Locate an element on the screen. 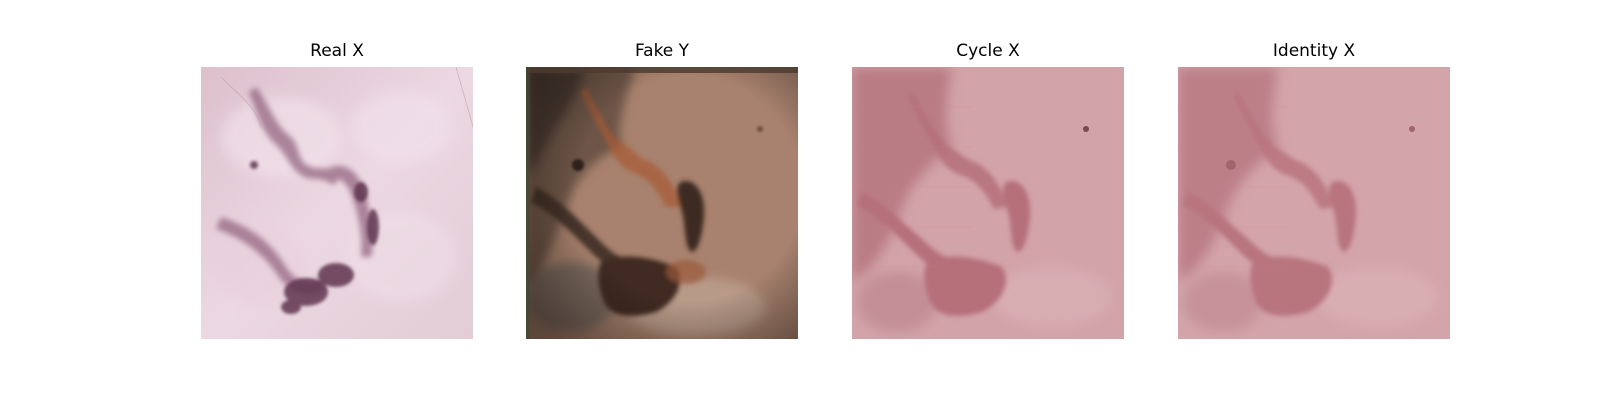 The height and width of the screenshot is (400, 1600). panel-title-cycle-x: Cycle X is located at coordinates (988, 51).